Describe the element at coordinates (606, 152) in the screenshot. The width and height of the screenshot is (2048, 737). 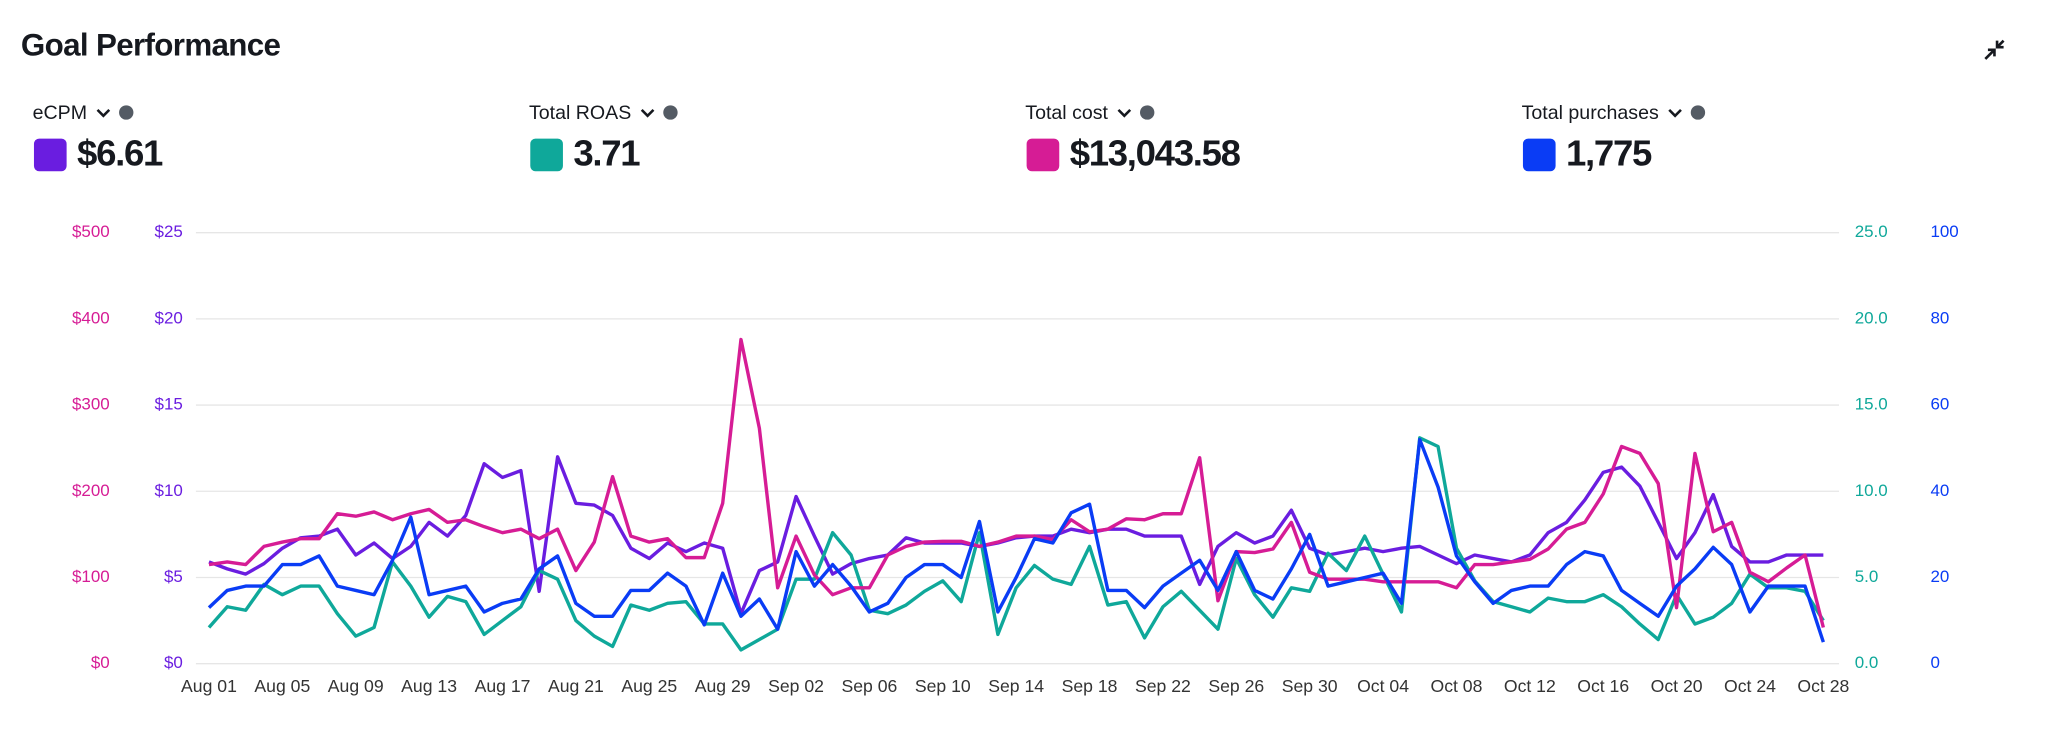
I see `metric-value: 3.71` at that location.